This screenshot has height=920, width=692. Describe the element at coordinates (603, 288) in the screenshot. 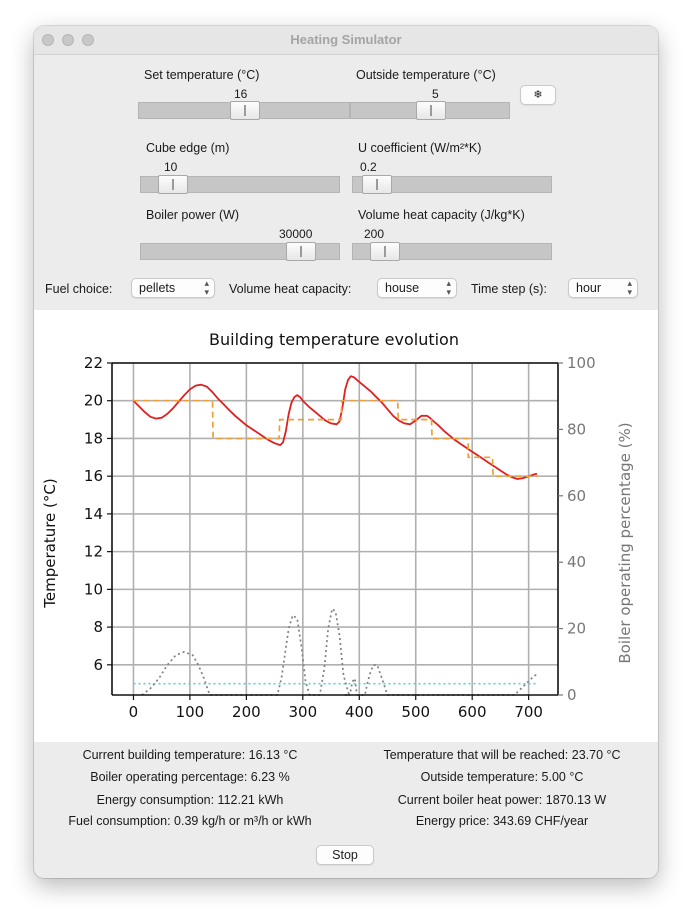

I see `time-step-select: hour ▴ ▾` at that location.